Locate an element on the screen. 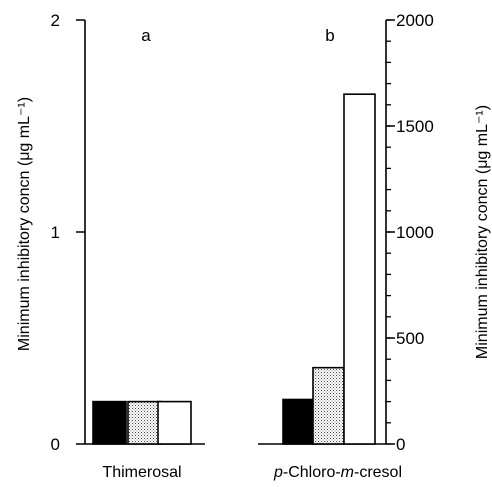 Image resolution: width=492 pixels, height=487 pixels. panel-b-y-axis-title: Minimum inhibitory concn (μg mL⁻¹) is located at coordinates (482, 232).